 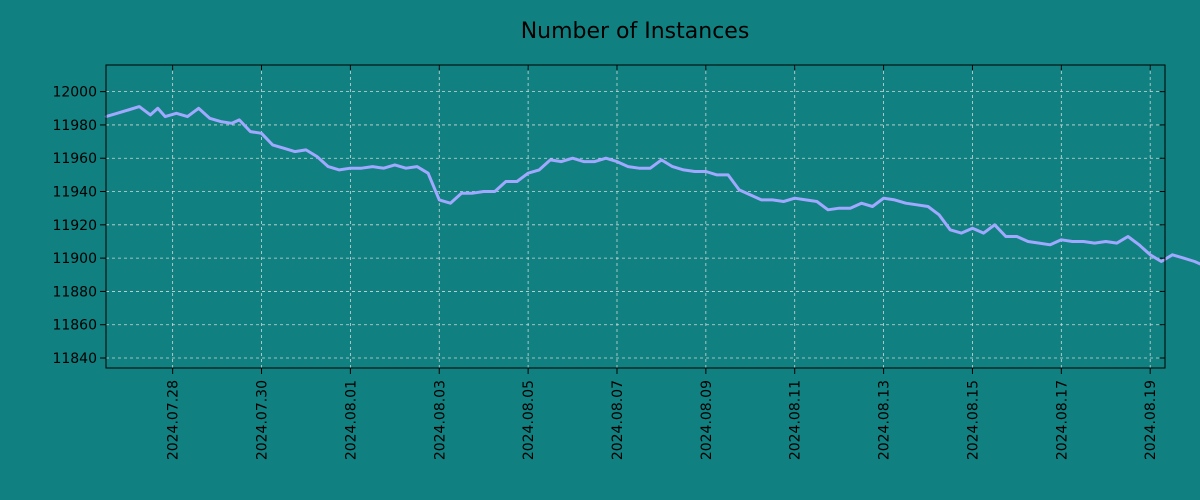 What do you see at coordinates (74, 326) in the screenshot?
I see `y-tick-label: 11860` at bounding box center [74, 326].